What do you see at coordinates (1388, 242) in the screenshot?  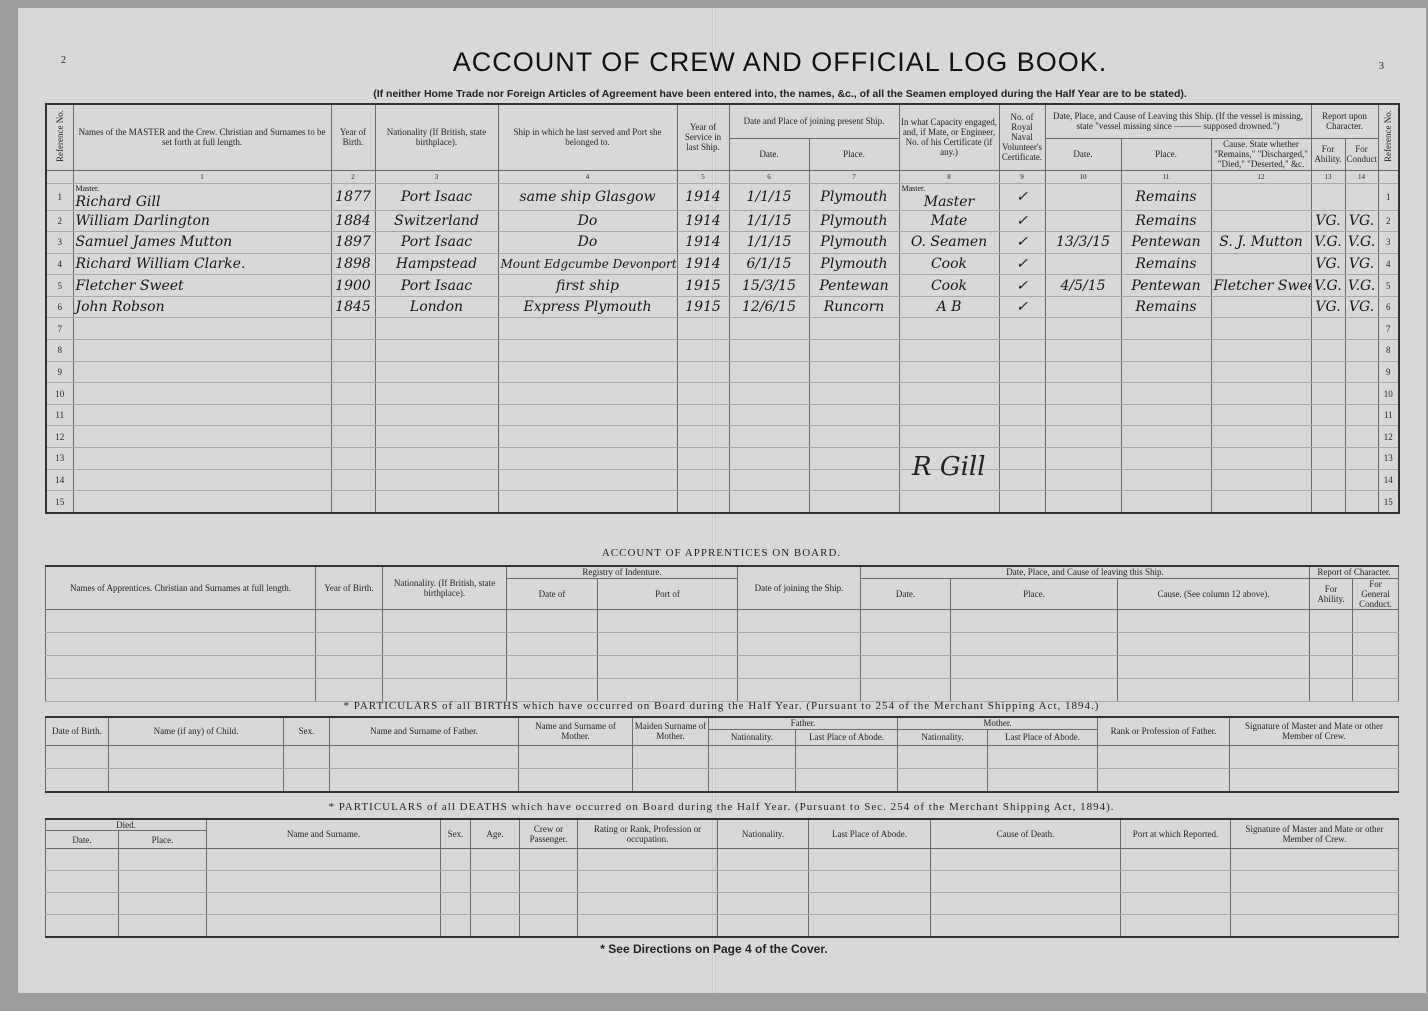 I see `crew-cell-ref: 3` at bounding box center [1388, 242].